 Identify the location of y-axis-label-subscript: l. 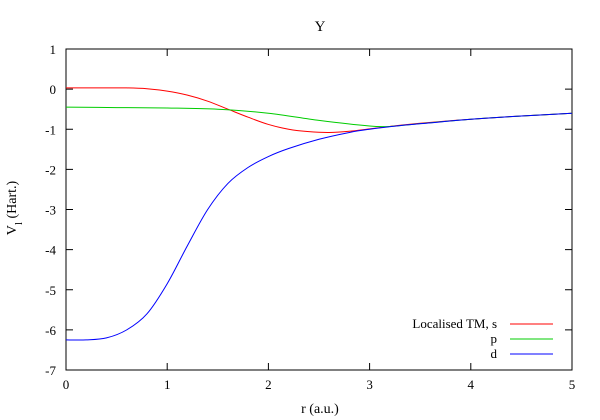
(19, 223).